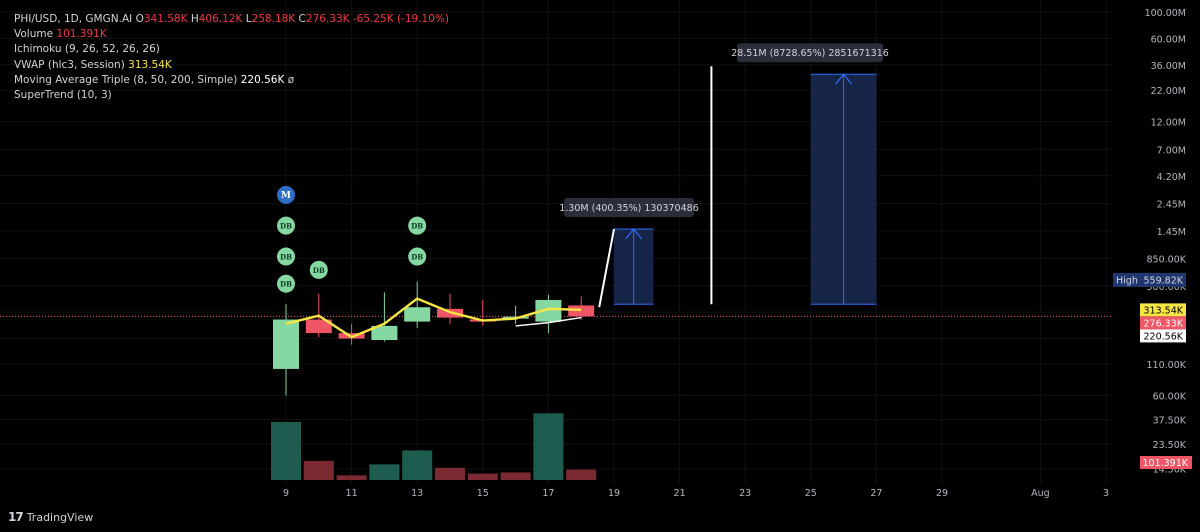 The image size is (1200, 532). I want to click on x-tick-label: Aug, so click(1040, 493).